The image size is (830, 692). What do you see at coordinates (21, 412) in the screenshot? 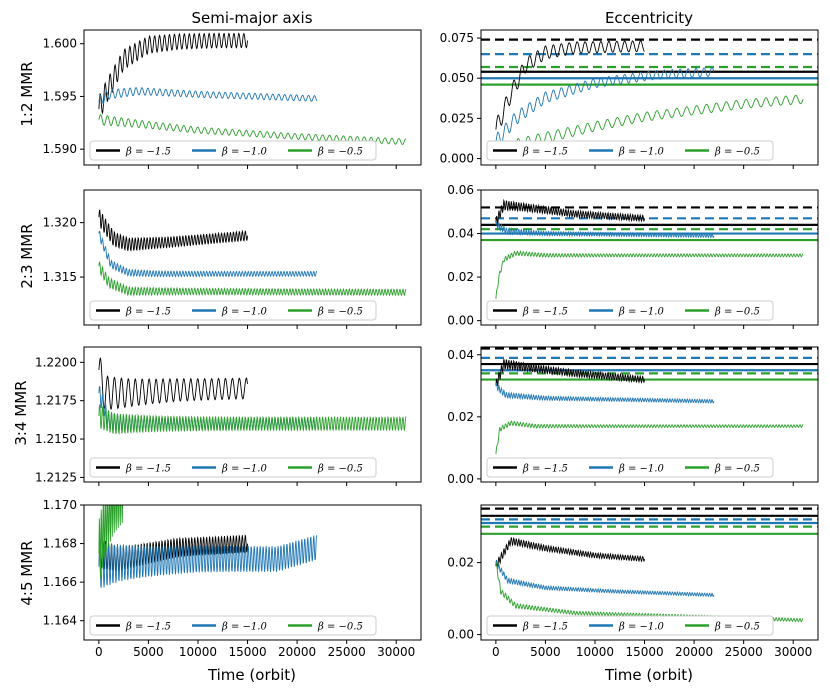
I see `row-label-3-4: 3:4 MMR` at bounding box center [21, 412].